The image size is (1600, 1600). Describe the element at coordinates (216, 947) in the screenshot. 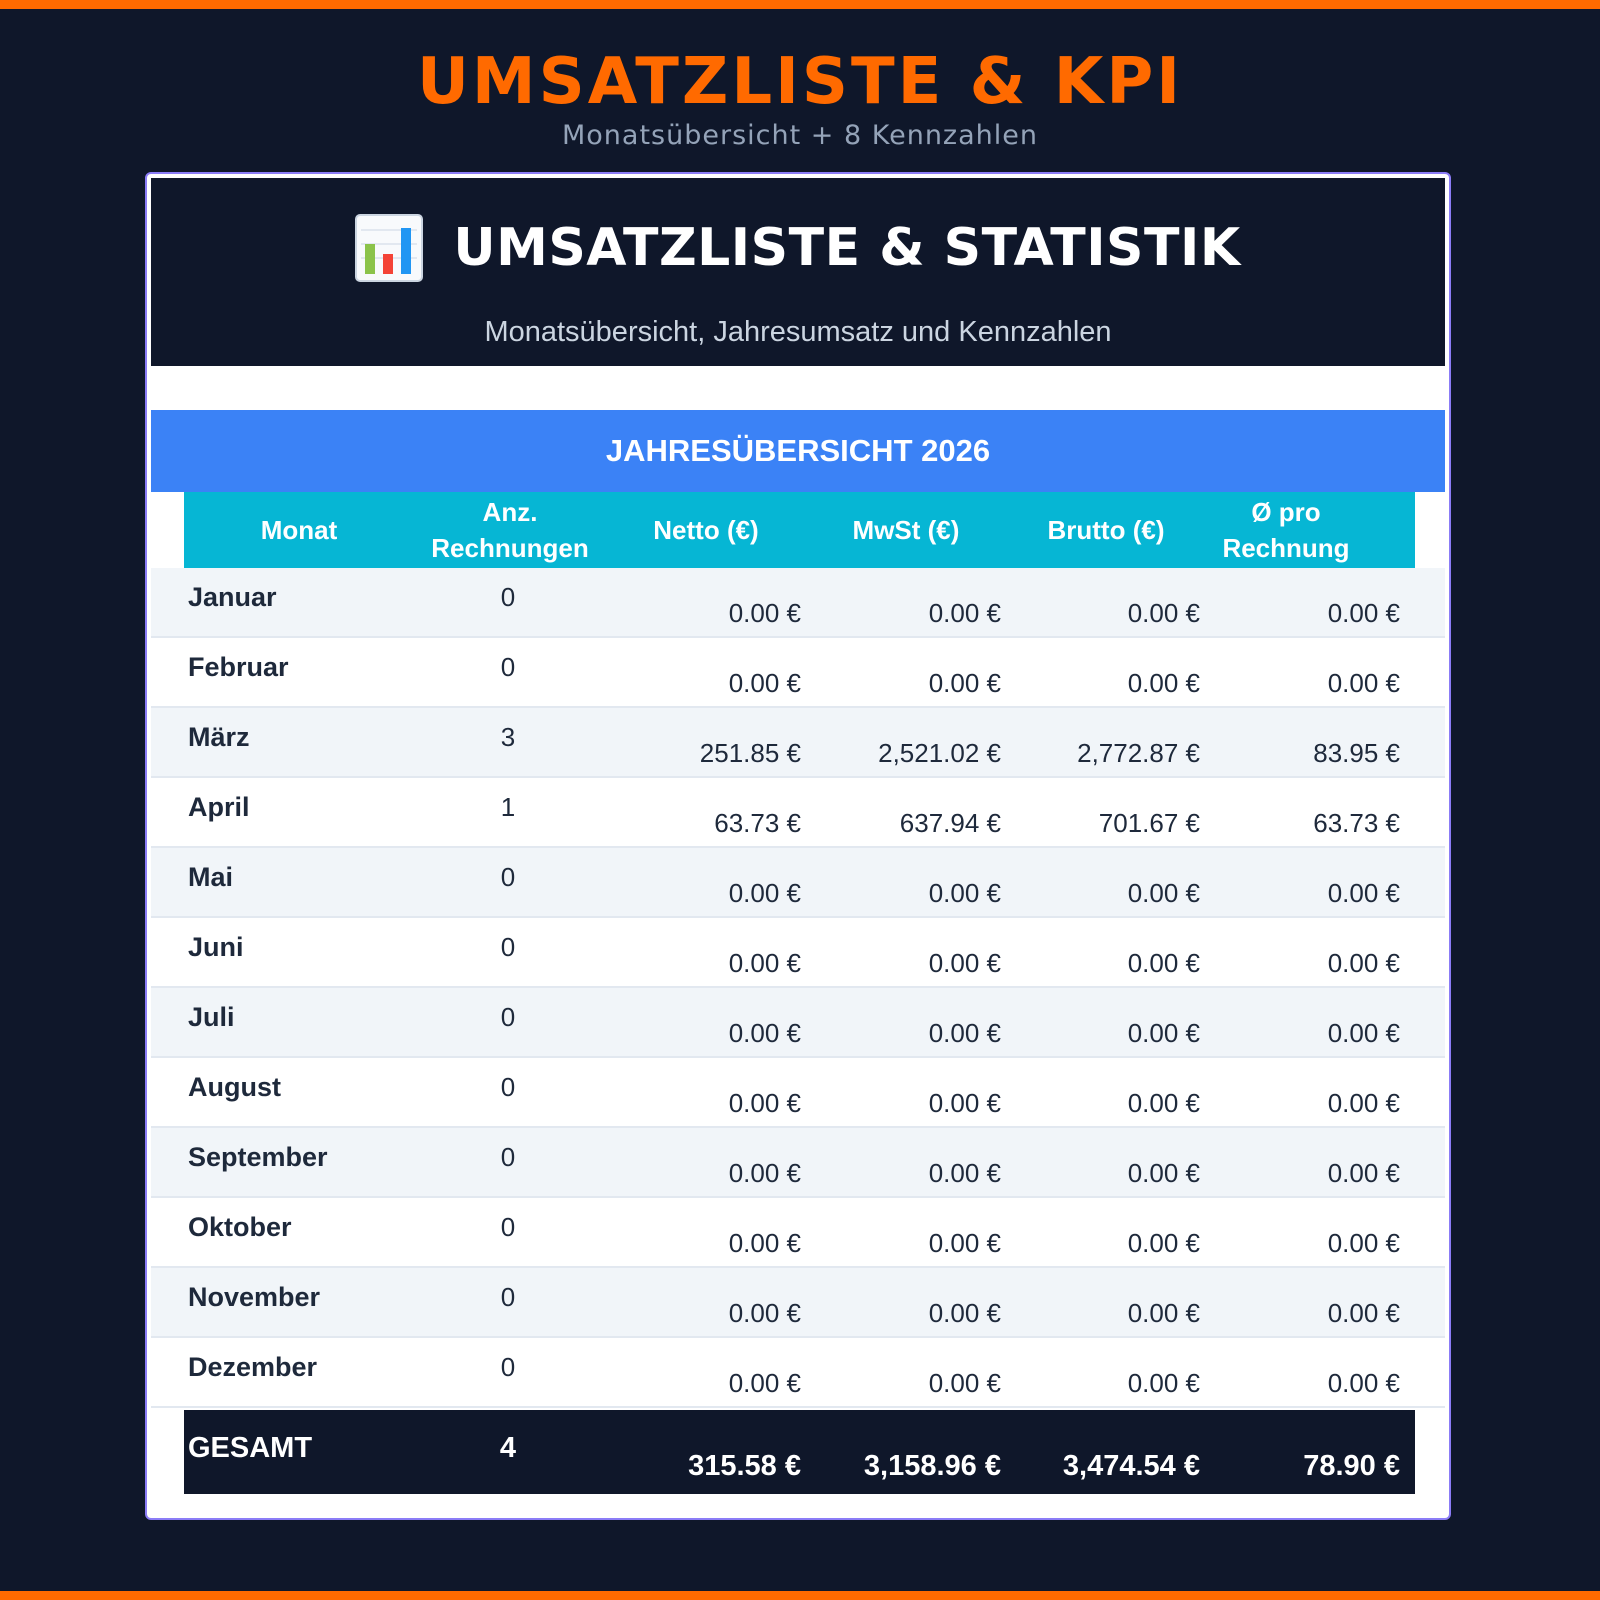

I see `cell-month: Juni` at that location.